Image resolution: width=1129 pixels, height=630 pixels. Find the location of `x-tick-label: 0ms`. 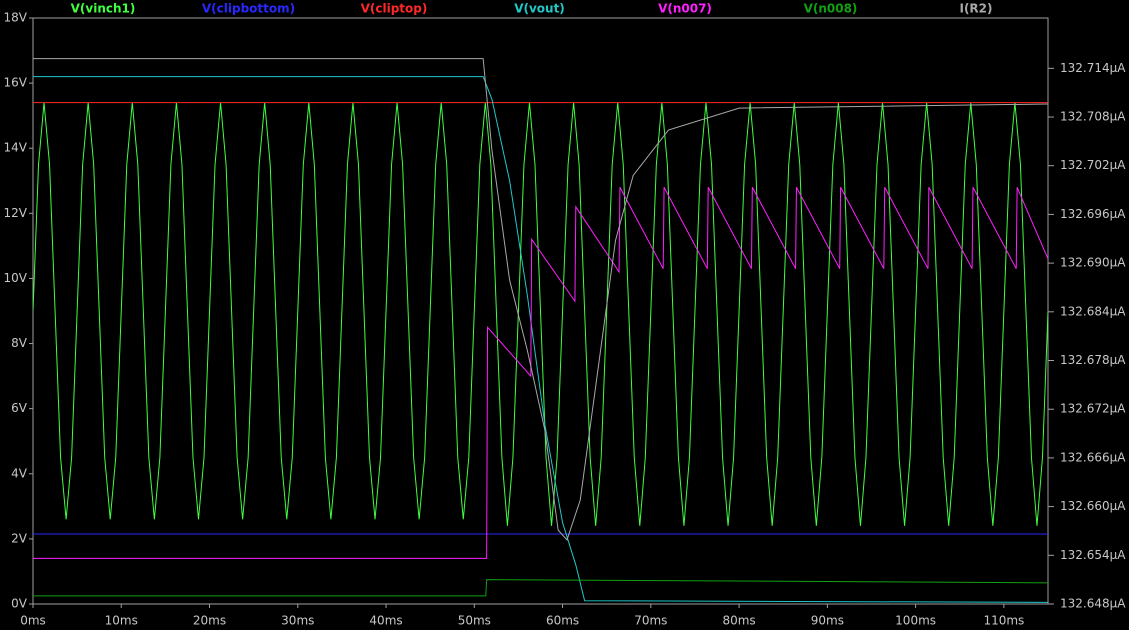

x-tick-label: 0ms is located at coordinates (33, 621).